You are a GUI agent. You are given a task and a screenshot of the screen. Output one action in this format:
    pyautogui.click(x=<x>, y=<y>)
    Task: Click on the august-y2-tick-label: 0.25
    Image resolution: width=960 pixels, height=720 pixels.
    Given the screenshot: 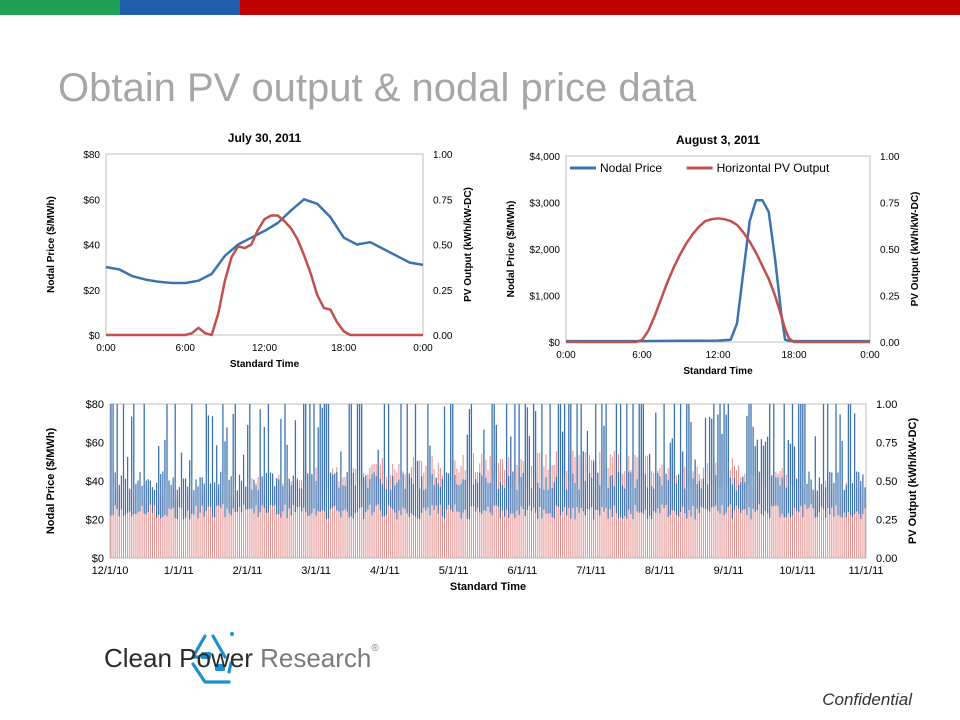 What is the action you would take?
    pyautogui.click(x=890, y=297)
    